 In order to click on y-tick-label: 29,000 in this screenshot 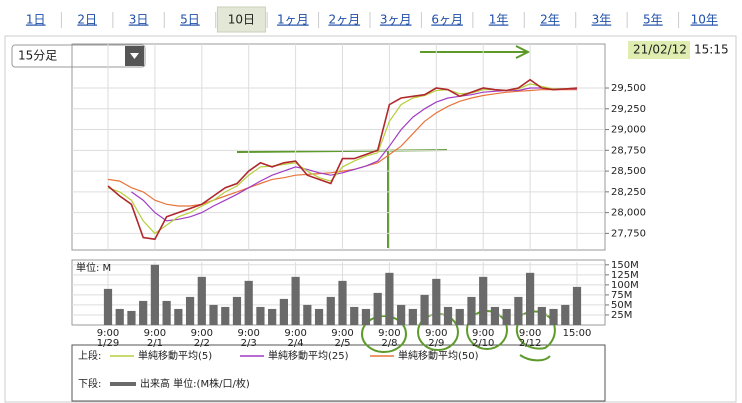, I will do `click(628, 130)`.